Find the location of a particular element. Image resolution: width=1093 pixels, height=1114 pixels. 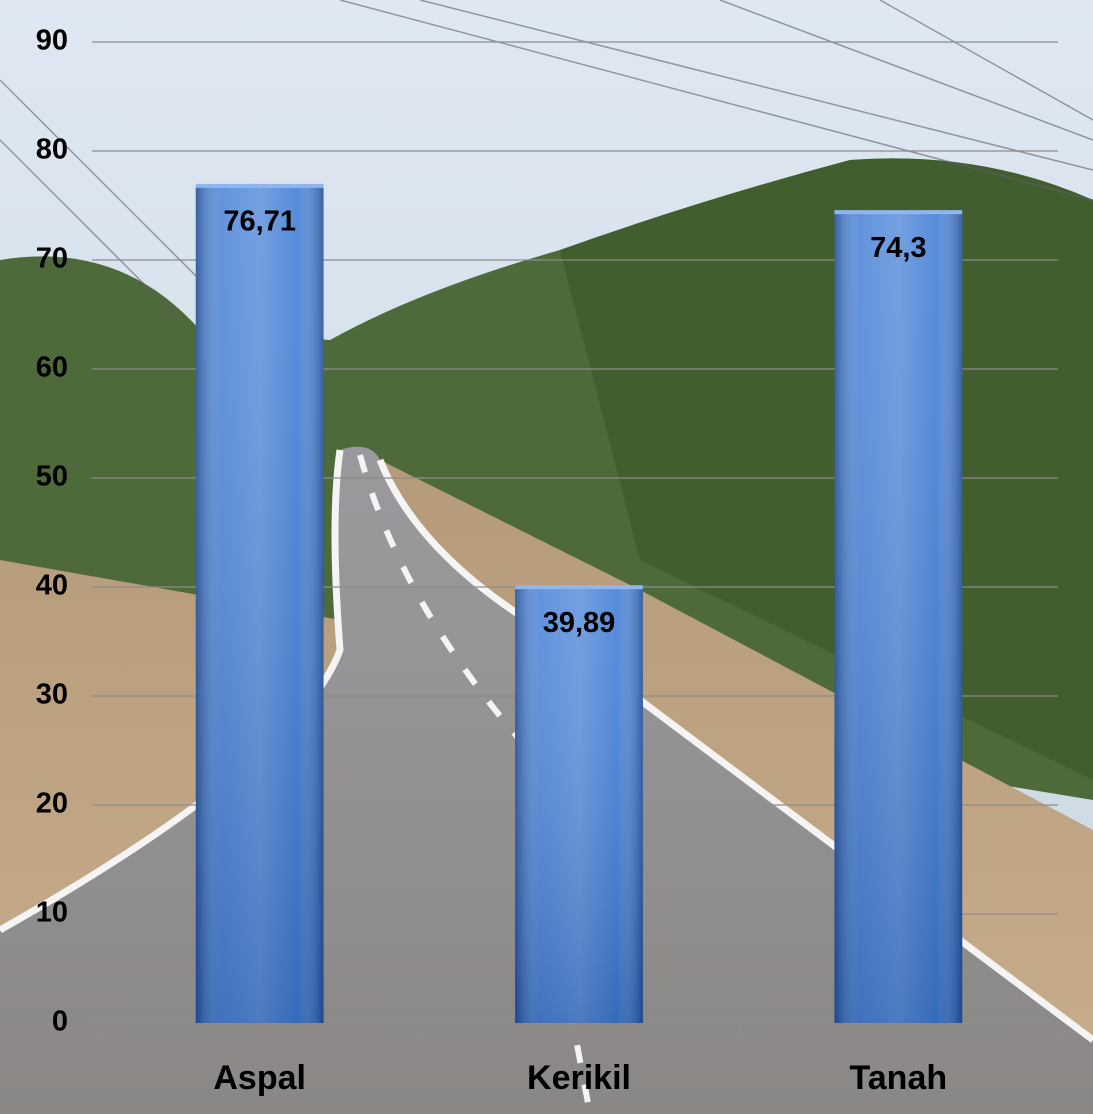

value-label: 76,71 is located at coordinates (259, 222).